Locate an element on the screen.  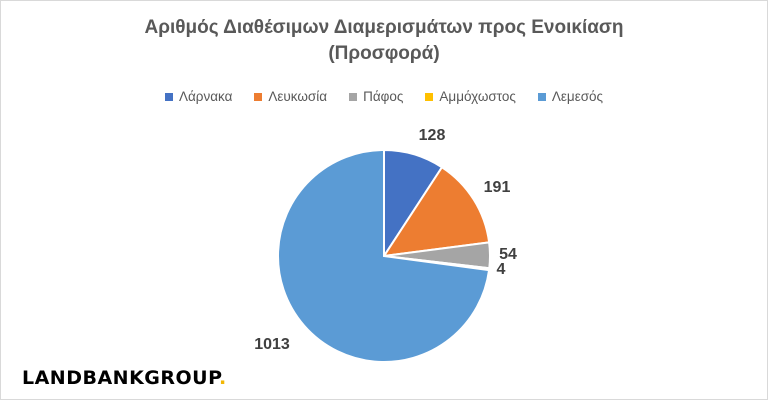
data-label: 1013 is located at coordinates (272, 344).